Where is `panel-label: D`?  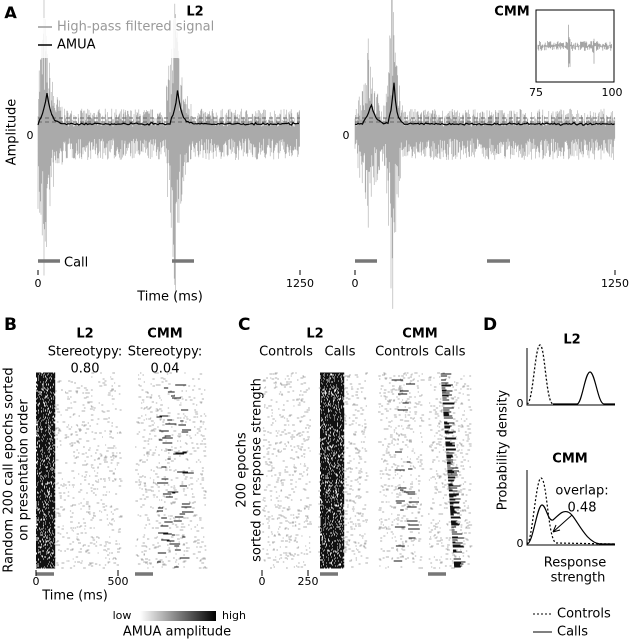
panel-label: D is located at coordinates (490, 325).